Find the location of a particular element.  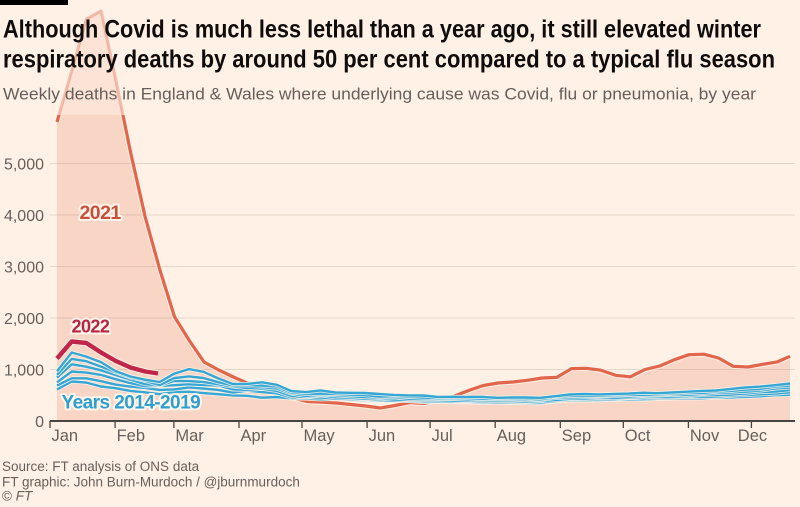

svg-text: Dec is located at coordinates (752, 436).